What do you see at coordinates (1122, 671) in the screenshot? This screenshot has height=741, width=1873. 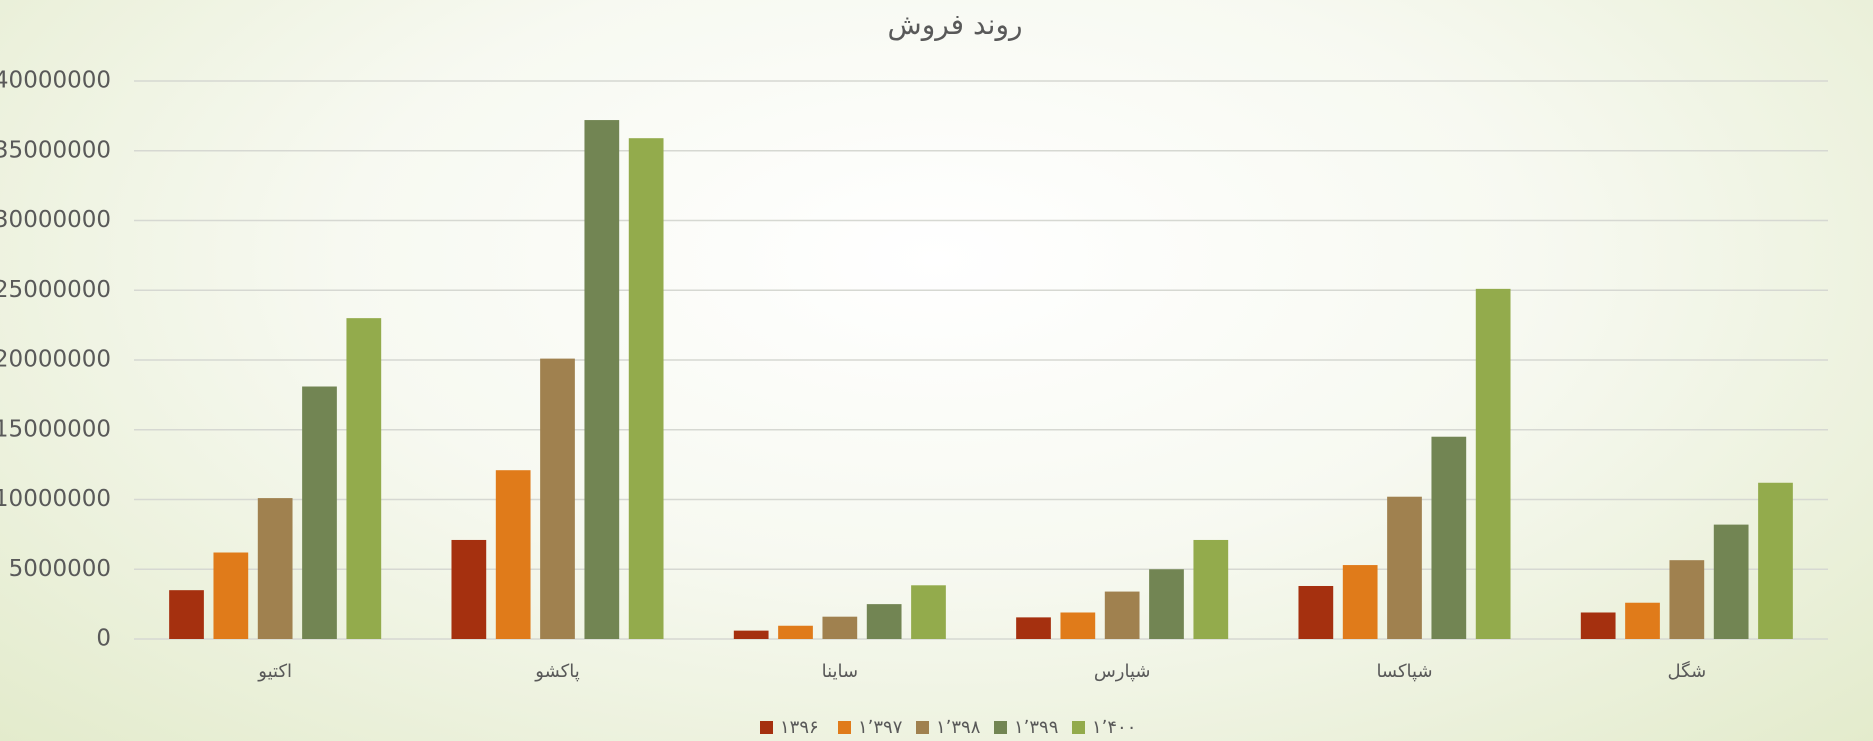 I see `x-tick-label: شپارس` at bounding box center [1122, 671].